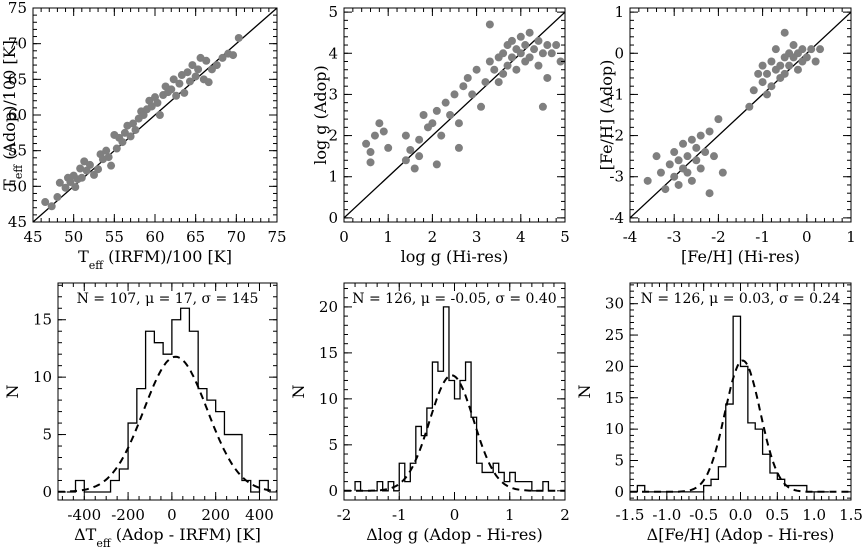  I want to click on y-tick-label: 0, so click(47, 492).